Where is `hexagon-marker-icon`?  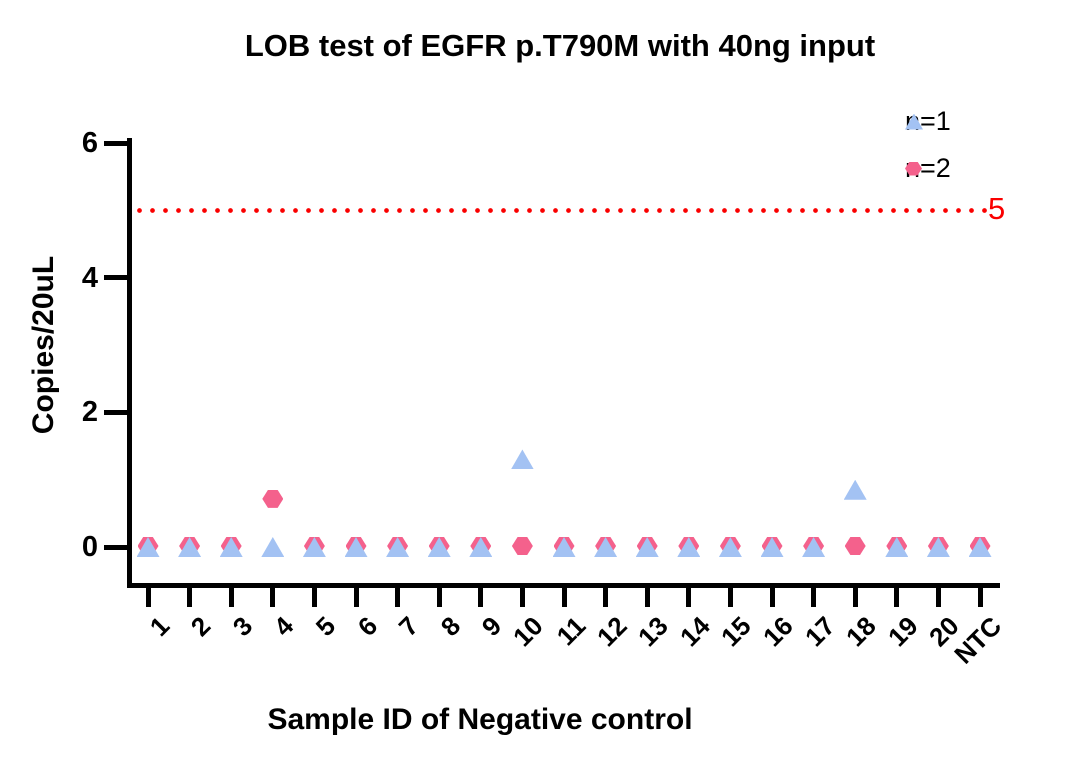
hexagon-marker-icon is located at coordinates (913, 168).